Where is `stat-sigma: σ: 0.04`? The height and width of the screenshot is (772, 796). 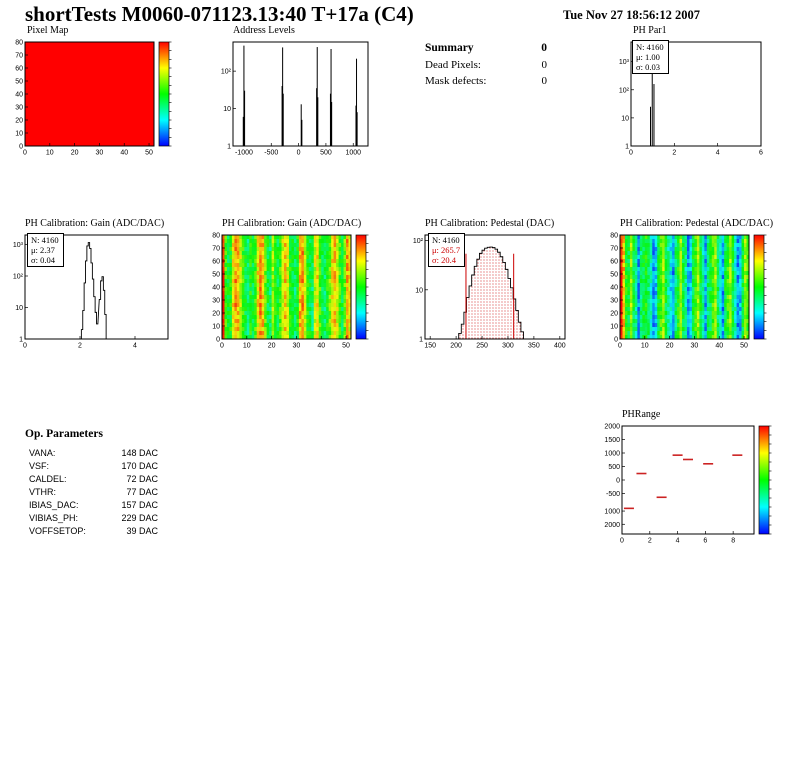 stat-sigma: σ: 0.04 is located at coordinates (43, 260).